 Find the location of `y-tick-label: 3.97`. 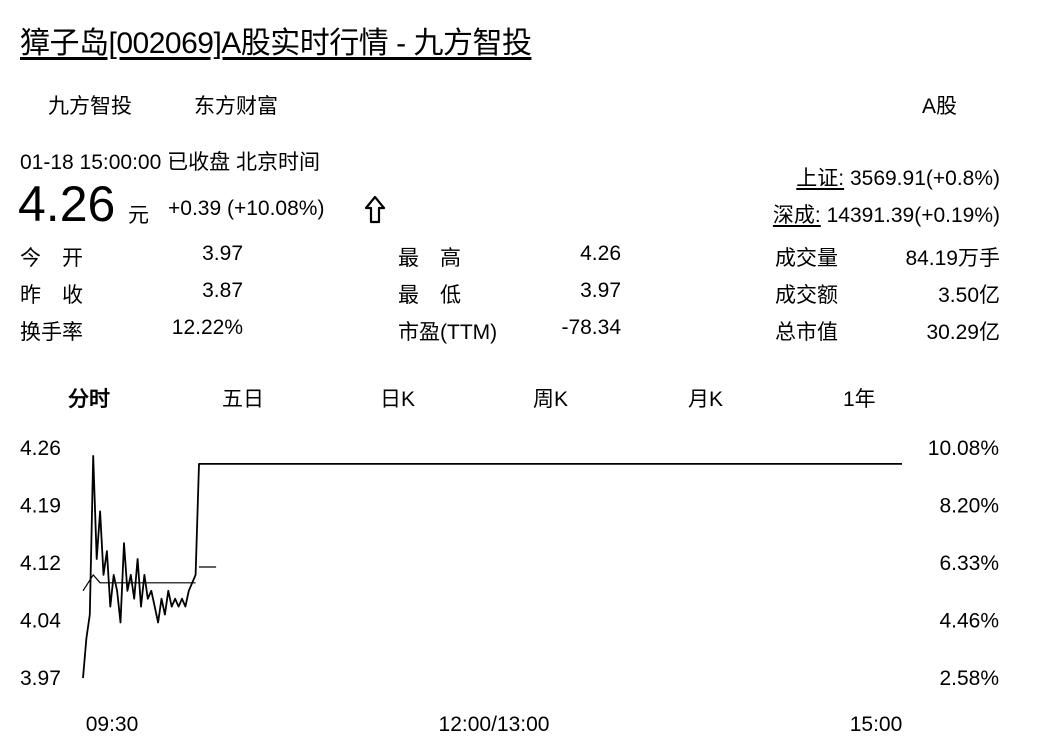

y-tick-label: 3.97 is located at coordinates (40, 678).